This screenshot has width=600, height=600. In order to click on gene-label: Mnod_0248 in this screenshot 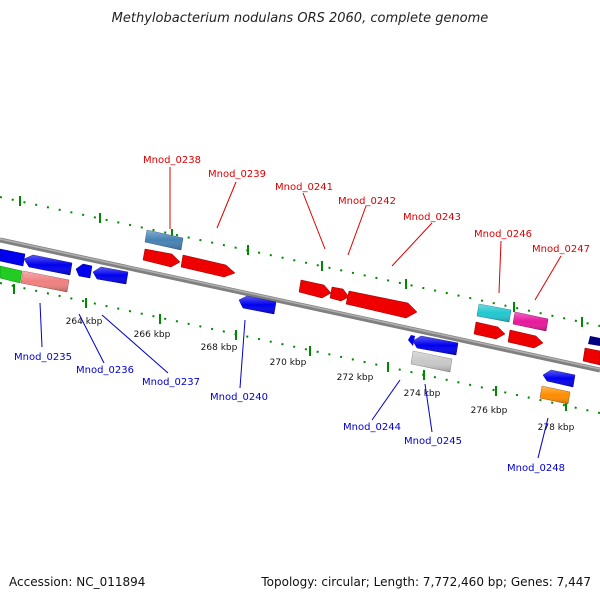, I will do `click(536, 468)`.